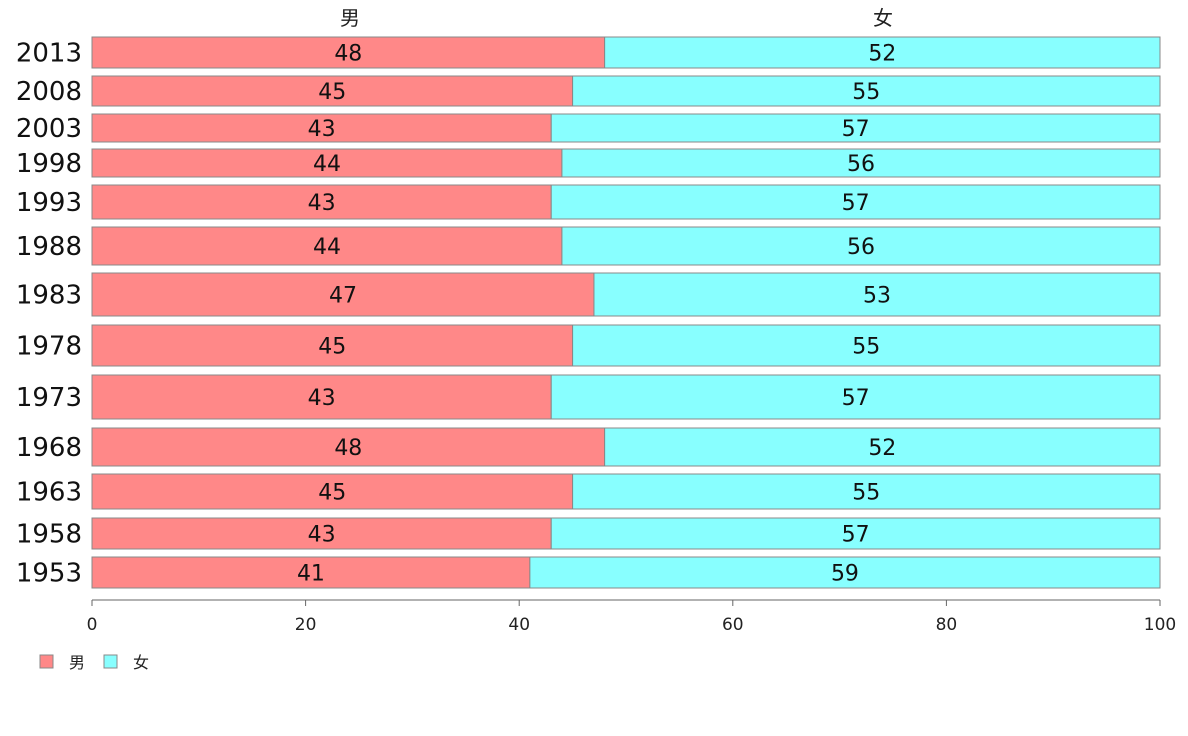 The image size is (1188, 736). Describe the element at coordinates (733, 625) in the screenshot. I see `x-tick-label: 60` at that location.